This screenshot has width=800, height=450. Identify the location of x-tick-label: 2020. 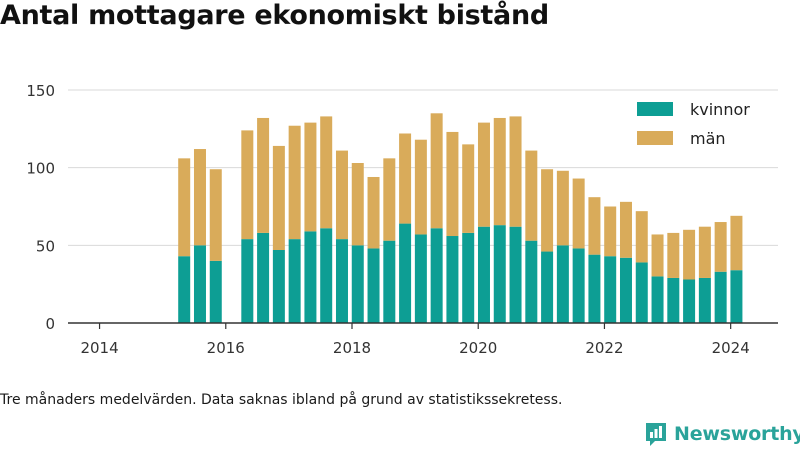
(478, 348).